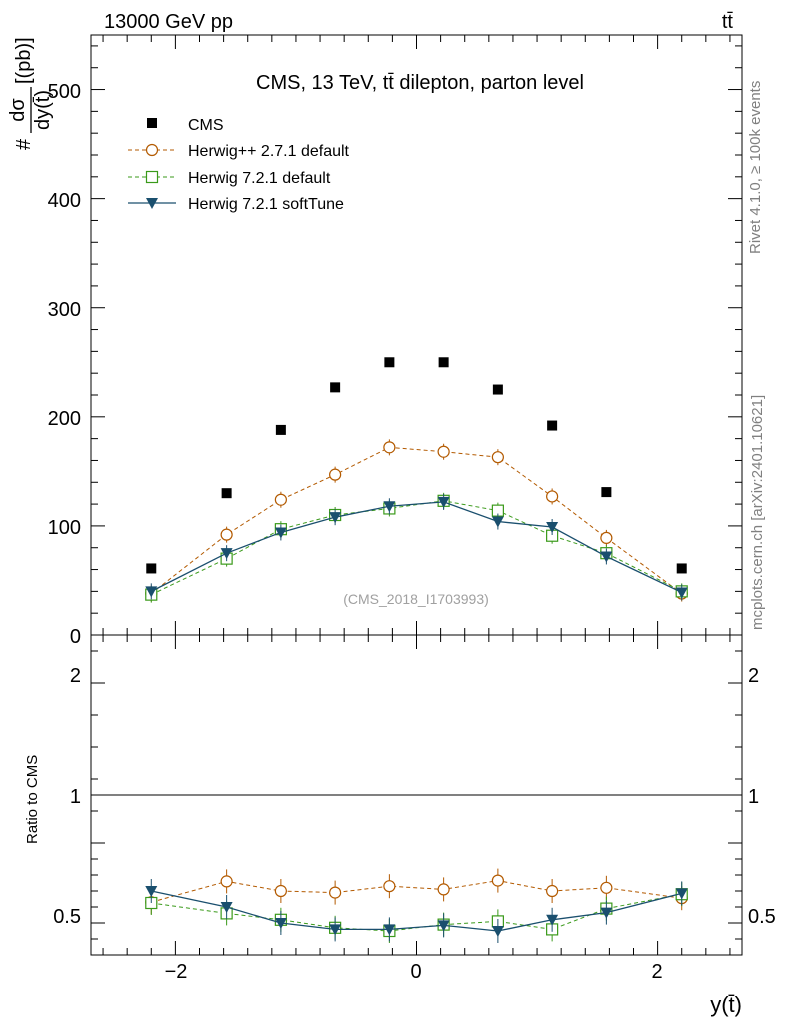  What do you see at coordinates (24, 144) in the screenshot?
I see `y-axis-label-prefix: #` at bounding box center [24, 144].